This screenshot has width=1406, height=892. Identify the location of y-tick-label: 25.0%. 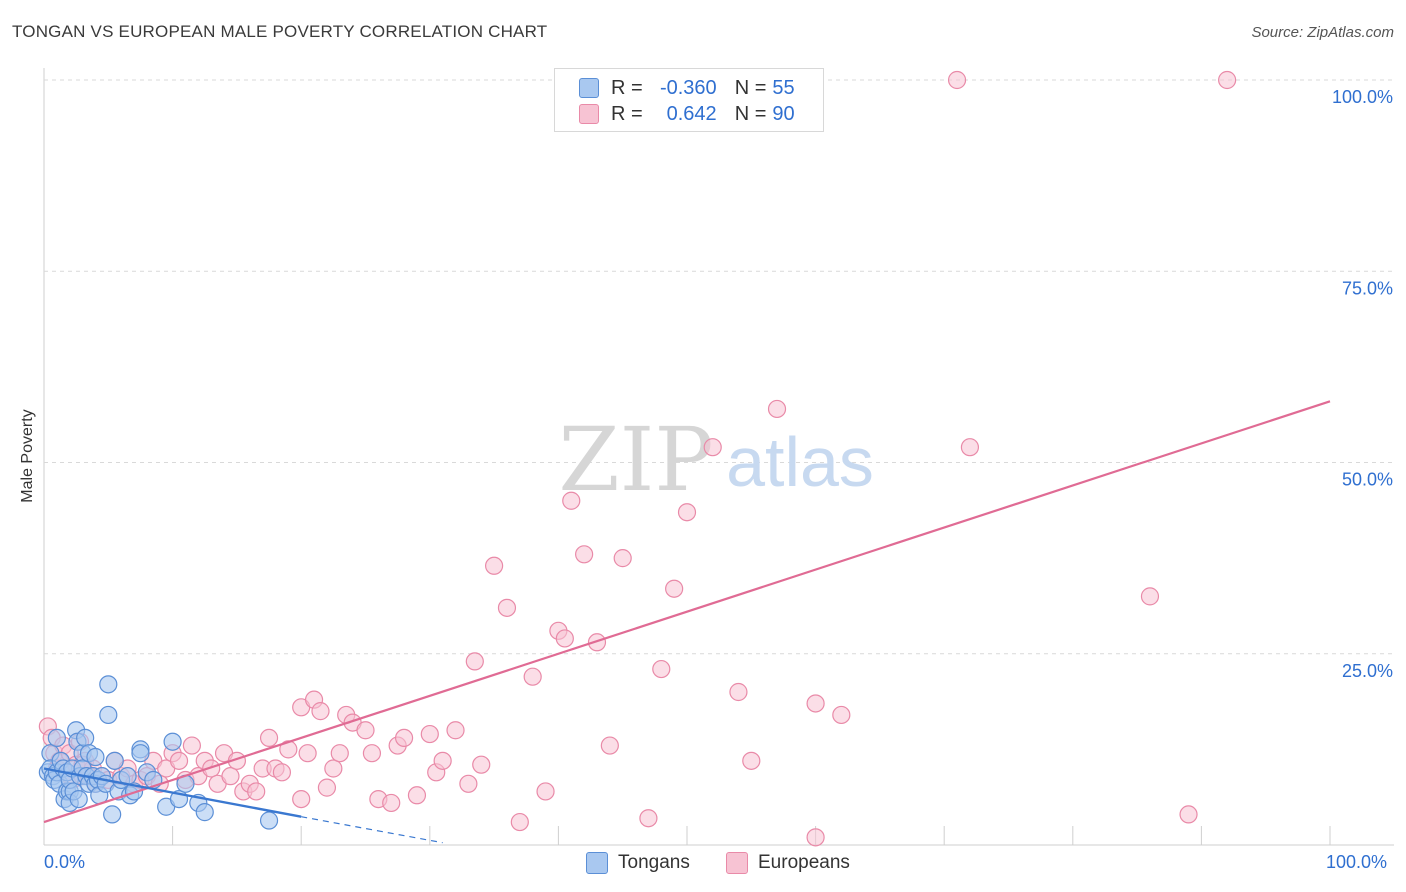
(1367, 671).